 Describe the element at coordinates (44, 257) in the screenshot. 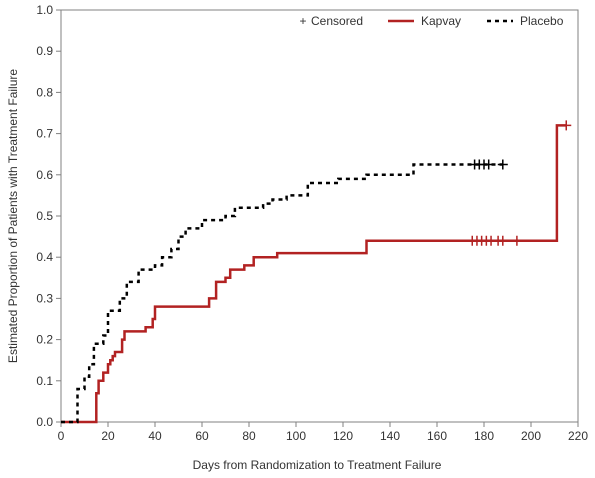

I see `y-tick-label: 0.4` at that location.